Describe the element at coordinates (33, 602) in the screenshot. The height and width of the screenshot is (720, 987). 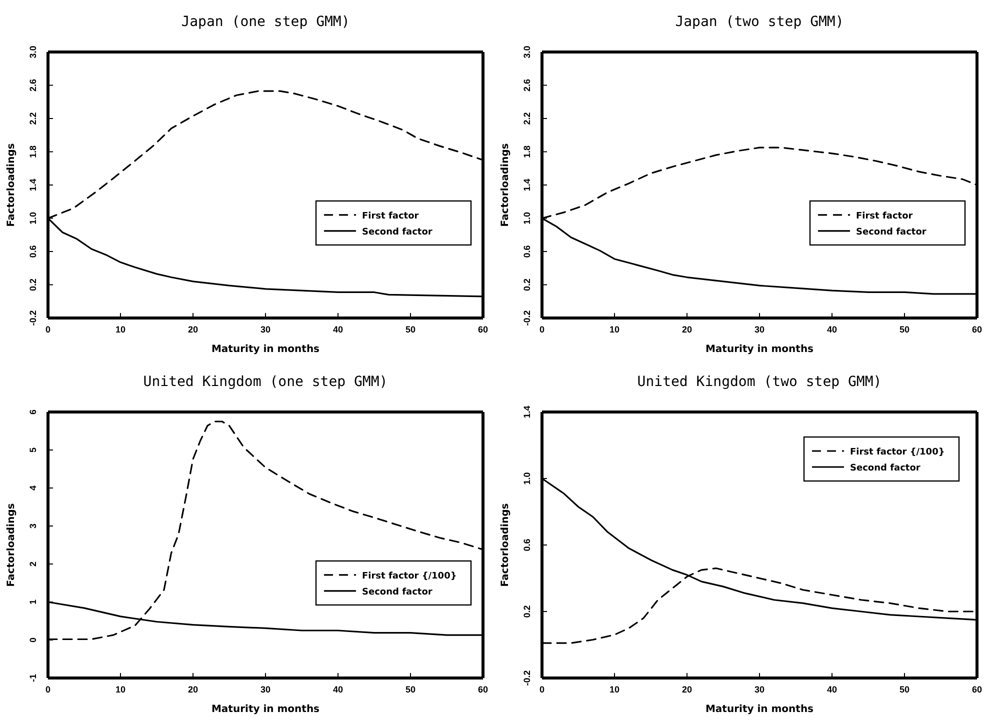
I see `y-tick-label: 1` at that location.